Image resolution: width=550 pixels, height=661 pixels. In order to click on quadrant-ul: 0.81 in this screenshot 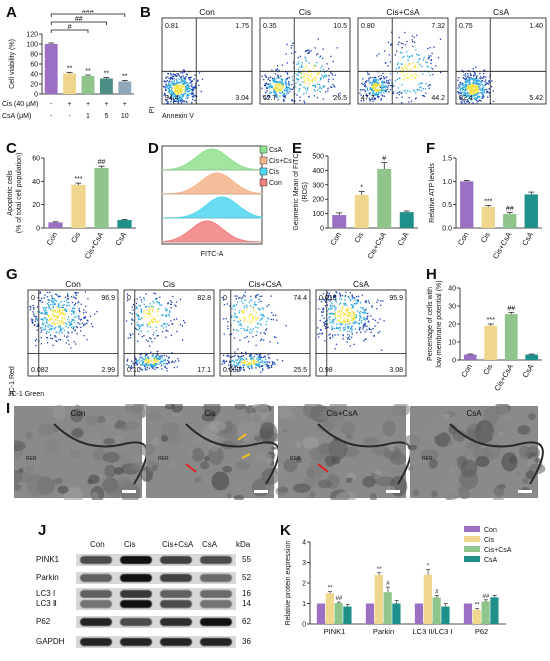, I will do `click(172, 26)`.